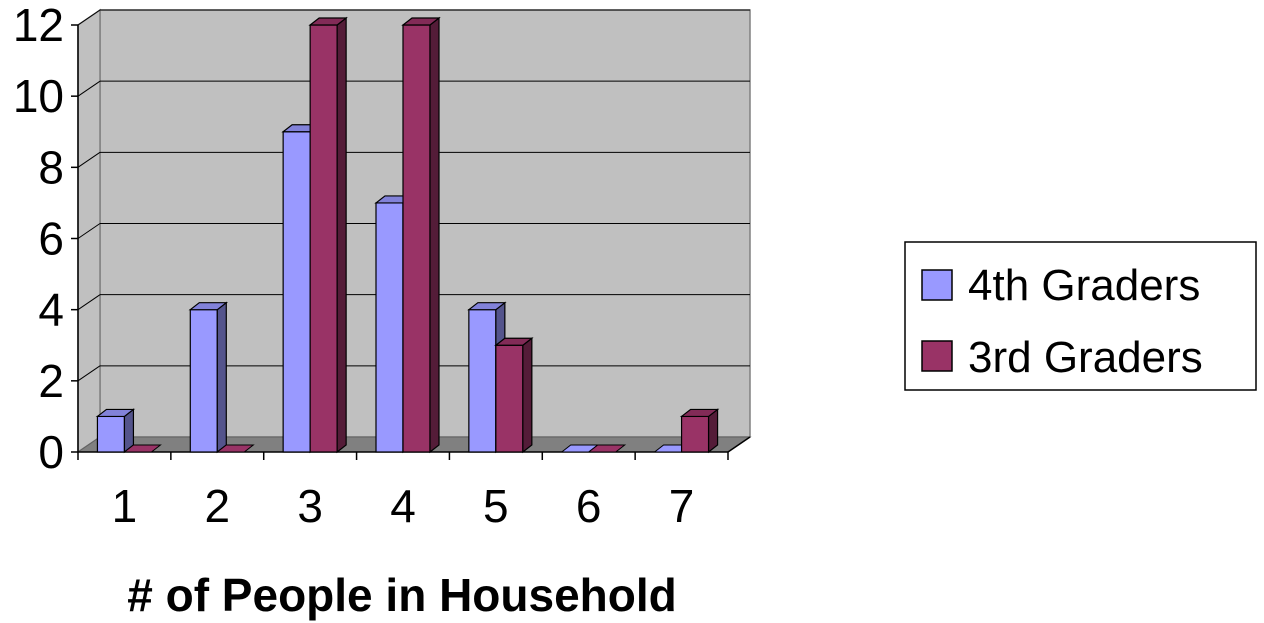 This screenshot has width=1264, height=623. What do you see at coordinates (1084, 285) in the screenshot?
I see `legend-label-4th-graders: 4th Graders` at bounding box center [1084, 285].